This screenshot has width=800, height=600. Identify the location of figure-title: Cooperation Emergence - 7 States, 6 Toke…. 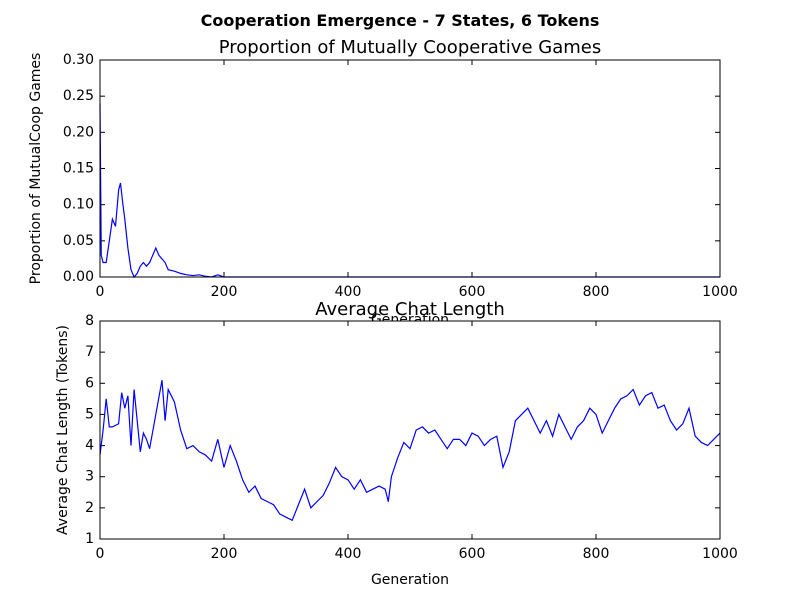
(400, 20).